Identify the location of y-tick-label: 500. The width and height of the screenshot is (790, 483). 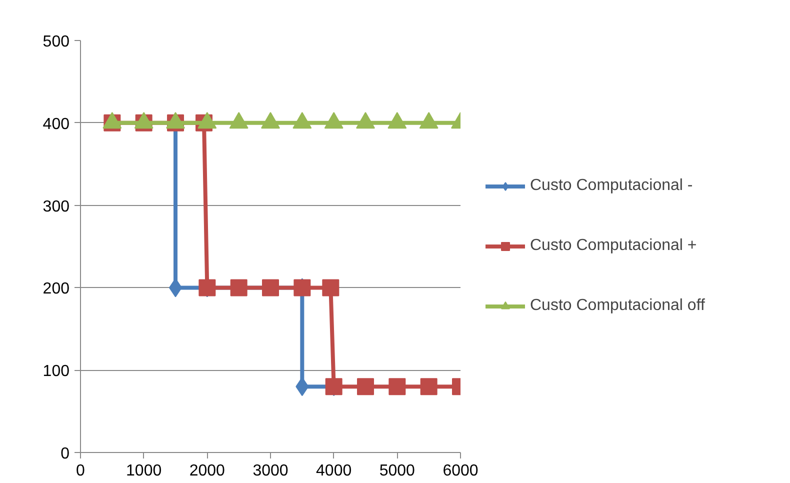
(56, 42).